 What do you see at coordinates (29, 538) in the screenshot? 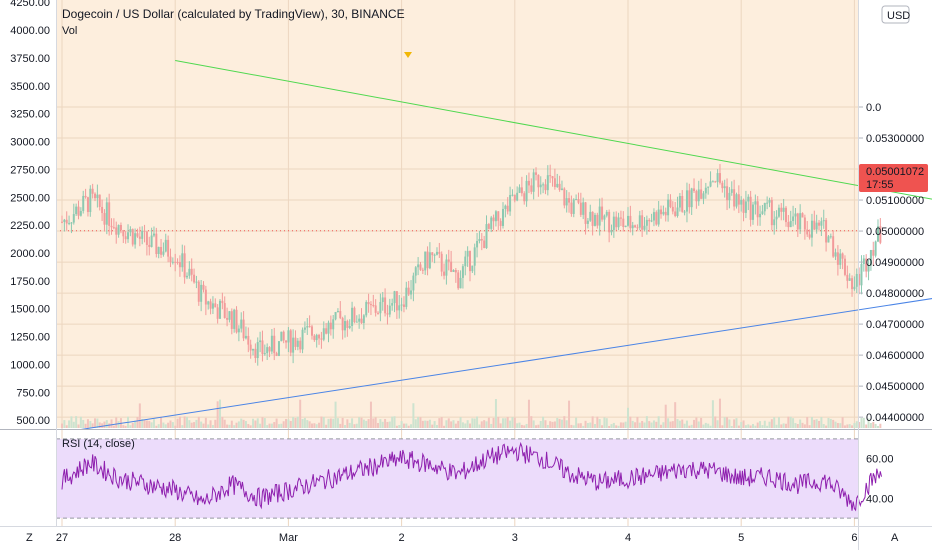
I see `scale-button-z: Z` at bounding box center [29, 538].